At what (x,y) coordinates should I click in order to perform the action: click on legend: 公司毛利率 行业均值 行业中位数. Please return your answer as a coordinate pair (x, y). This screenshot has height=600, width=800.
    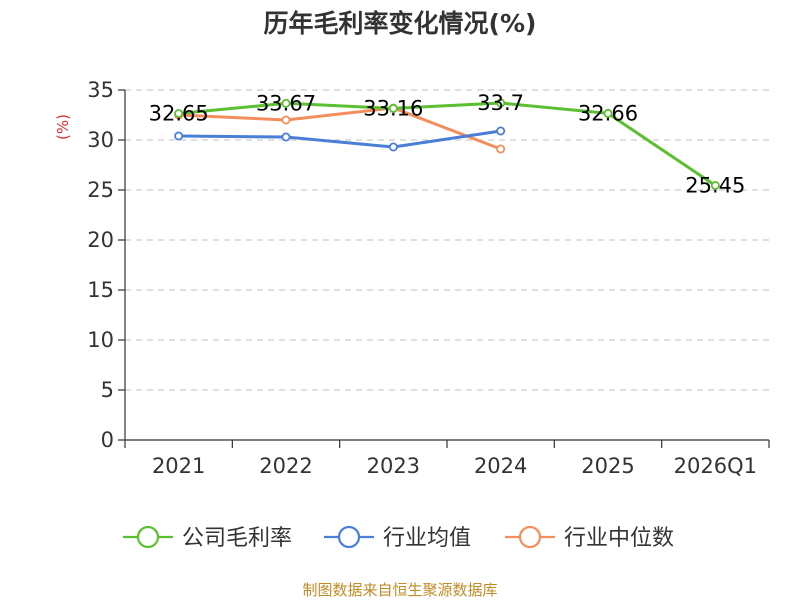
    Looking at the image, I should click on (398, 538).